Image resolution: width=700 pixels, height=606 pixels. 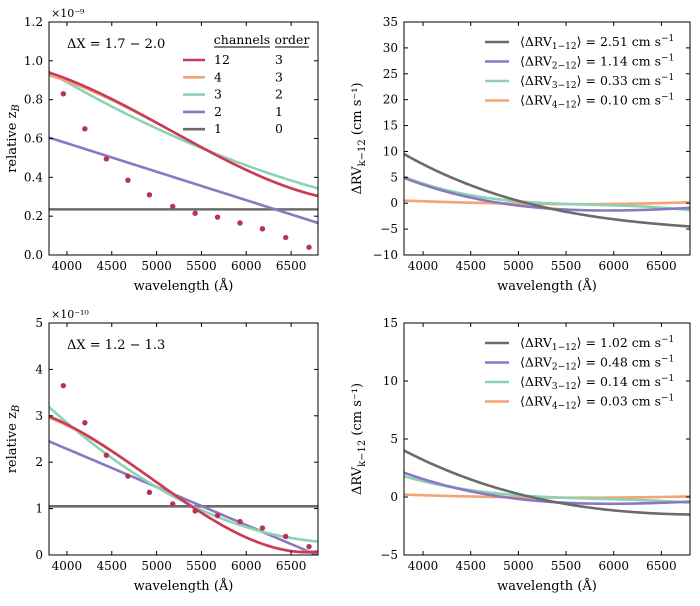 What do you see at coordinates (33, 100) in the screenshot?
I see `y-tick-label: 0.8` at bounding box center [33, 100].